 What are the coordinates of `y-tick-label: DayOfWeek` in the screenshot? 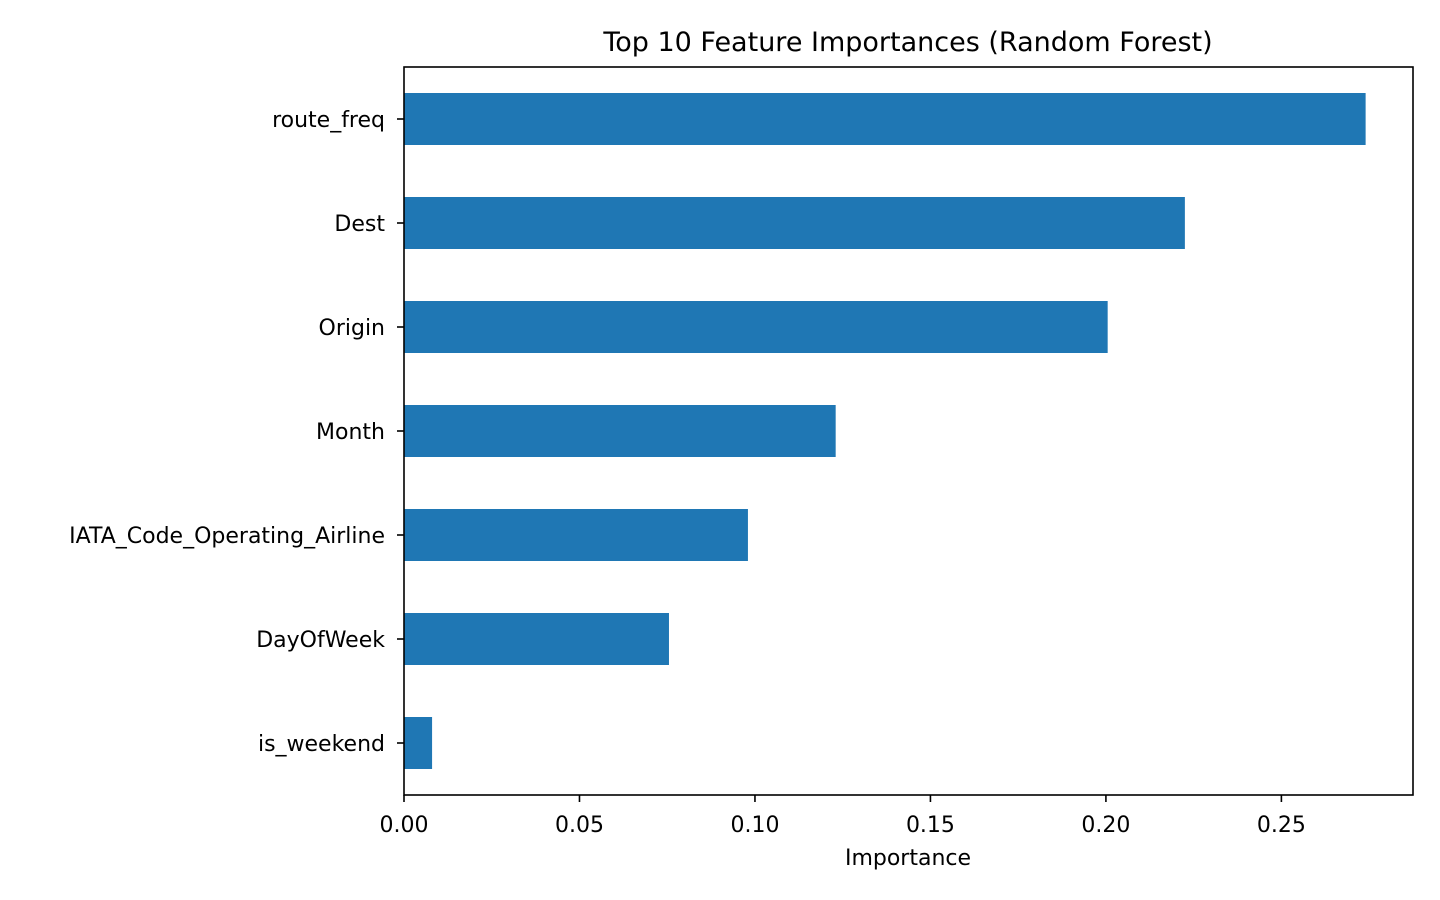 It's located at (320, 640).